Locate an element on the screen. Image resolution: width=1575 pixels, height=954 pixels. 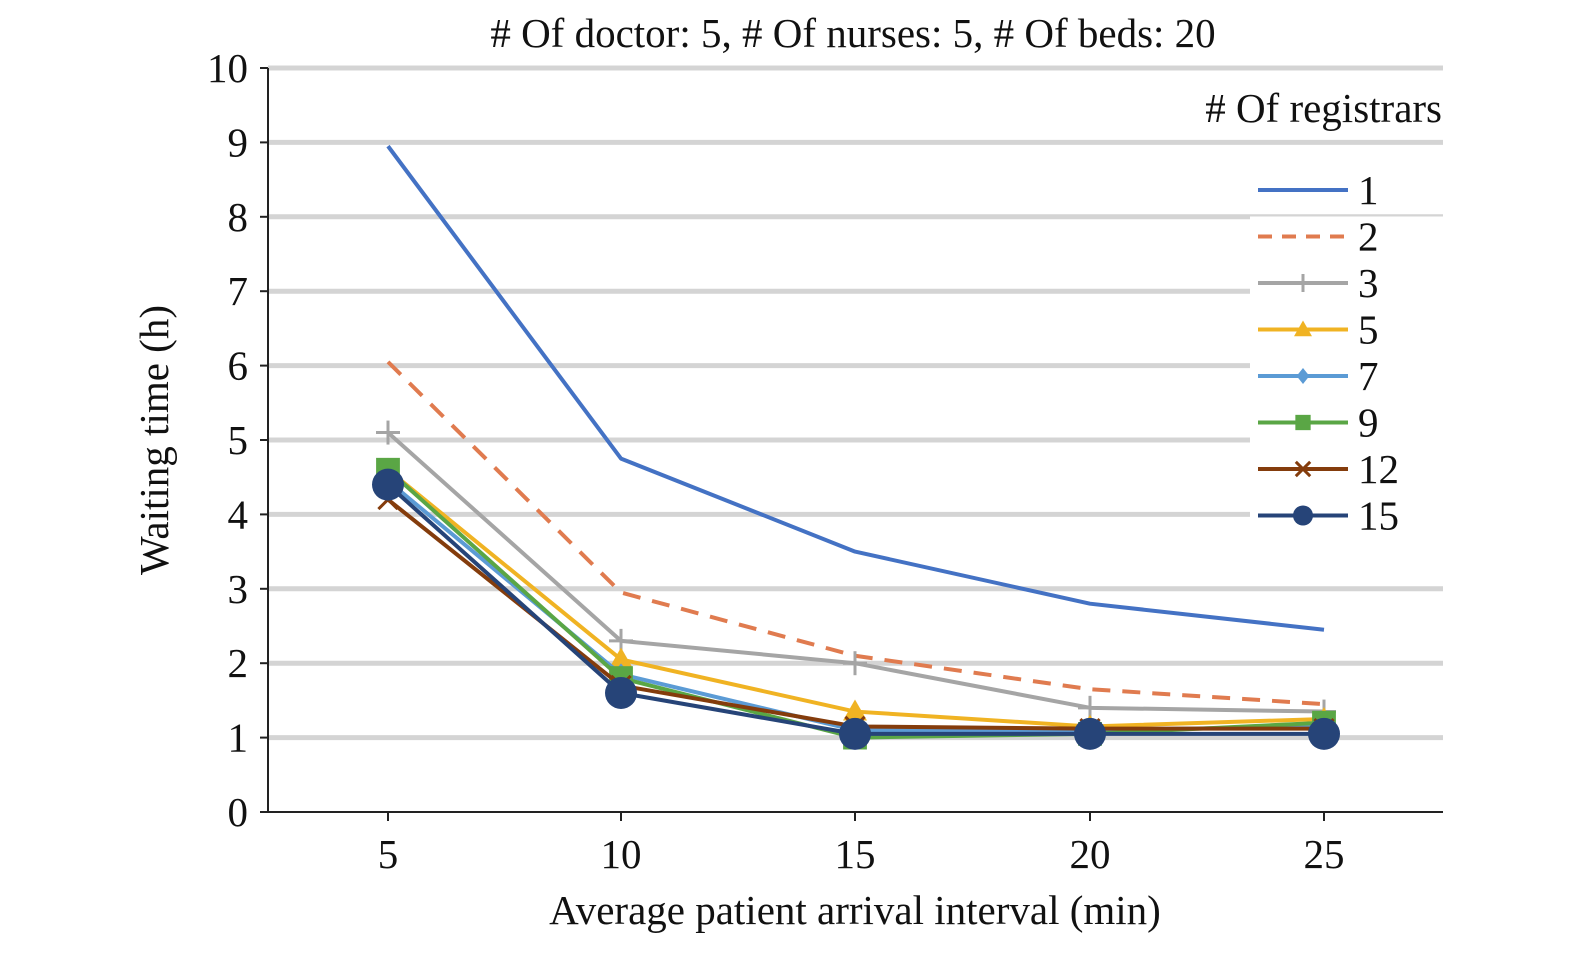
x-axis-label: Average patient arrival interval (min) is located at coordinates (855, 910).